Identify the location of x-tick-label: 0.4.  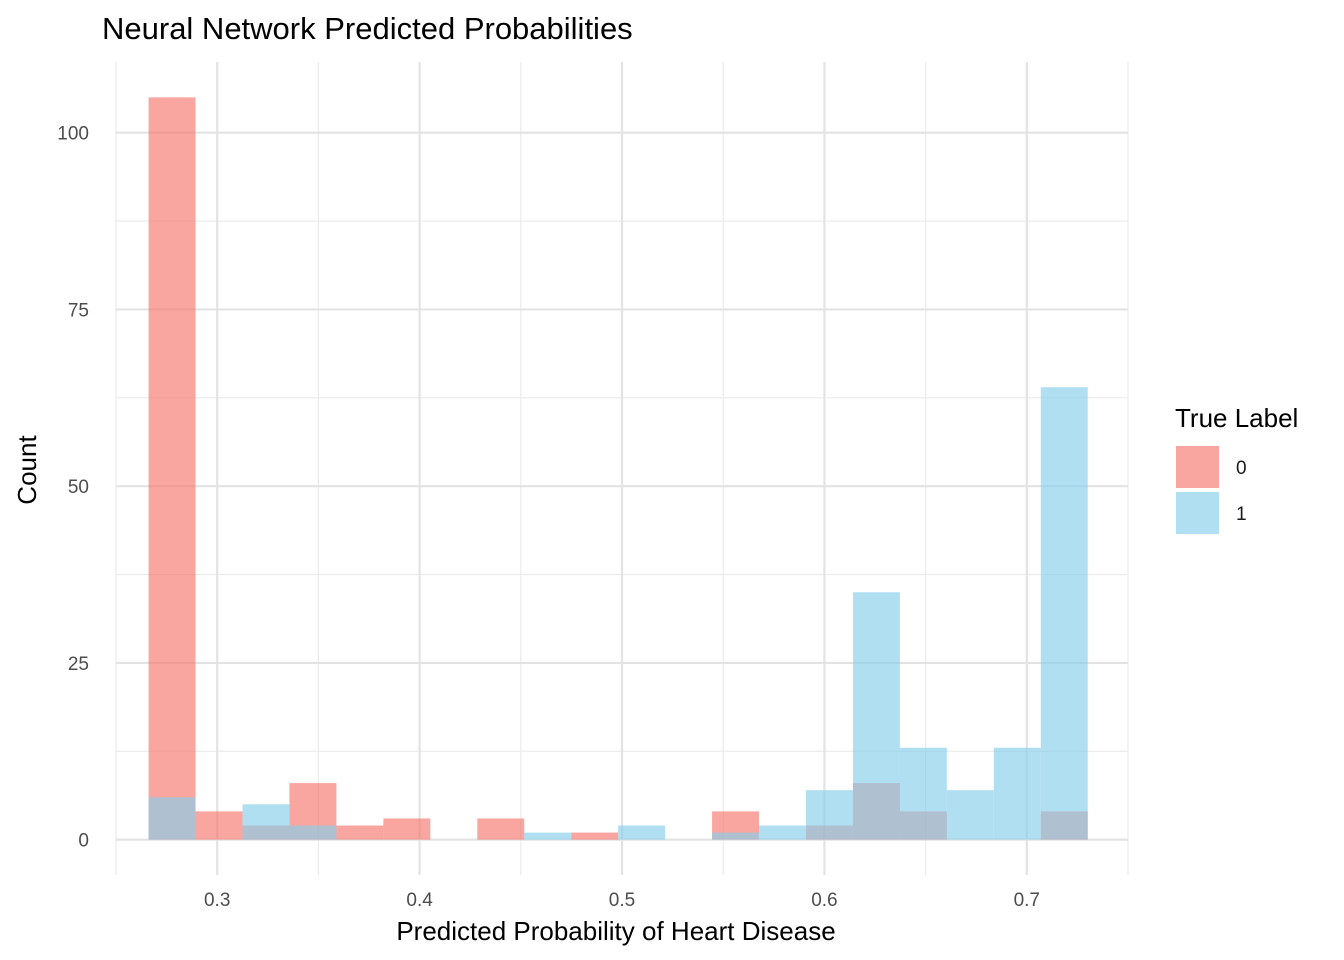
(419, 900).